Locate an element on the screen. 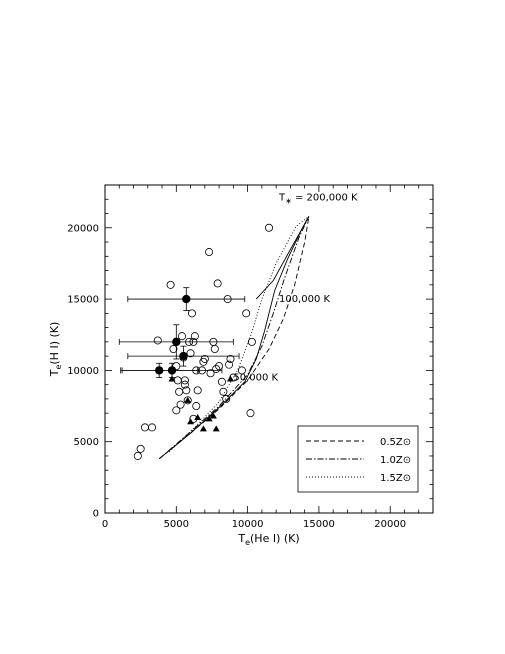 The image size is (505, 654). x-tick-label: 20000 is located at coordinates (390, 524).